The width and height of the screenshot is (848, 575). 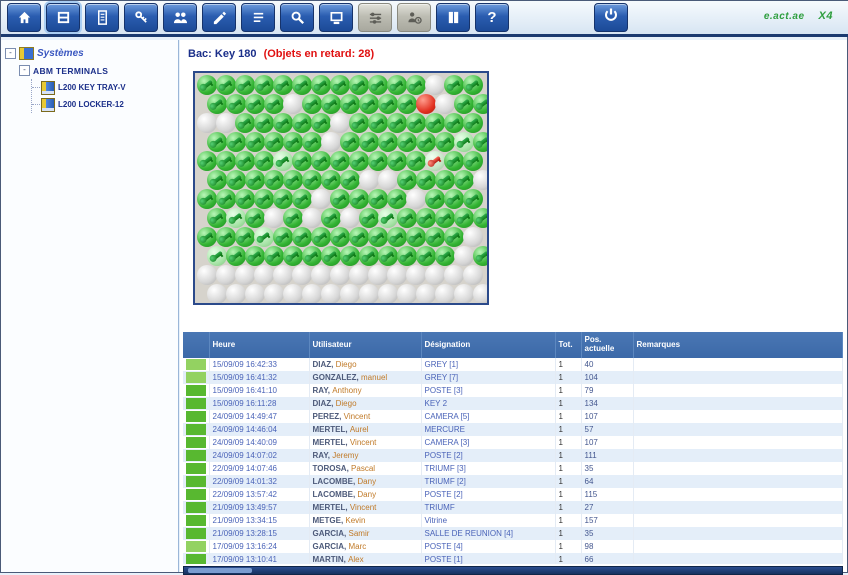 What do you see at coordinates (492, 17) in the screenshot?
I see `help-button: ?` at bounding box center [492, 17].